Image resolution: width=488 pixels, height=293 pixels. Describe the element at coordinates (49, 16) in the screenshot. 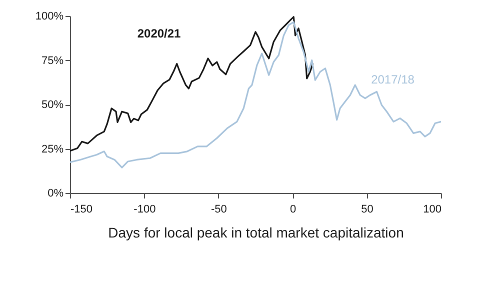

I see `y-tick-label: 100%` at that location.